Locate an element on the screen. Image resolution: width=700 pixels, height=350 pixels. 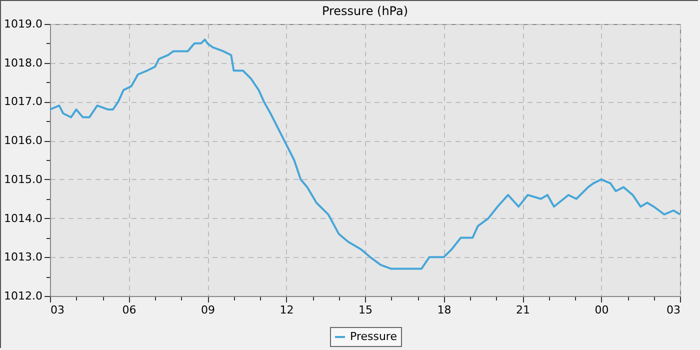
x-tick-label: 15 is located at coordinates (365, 310).